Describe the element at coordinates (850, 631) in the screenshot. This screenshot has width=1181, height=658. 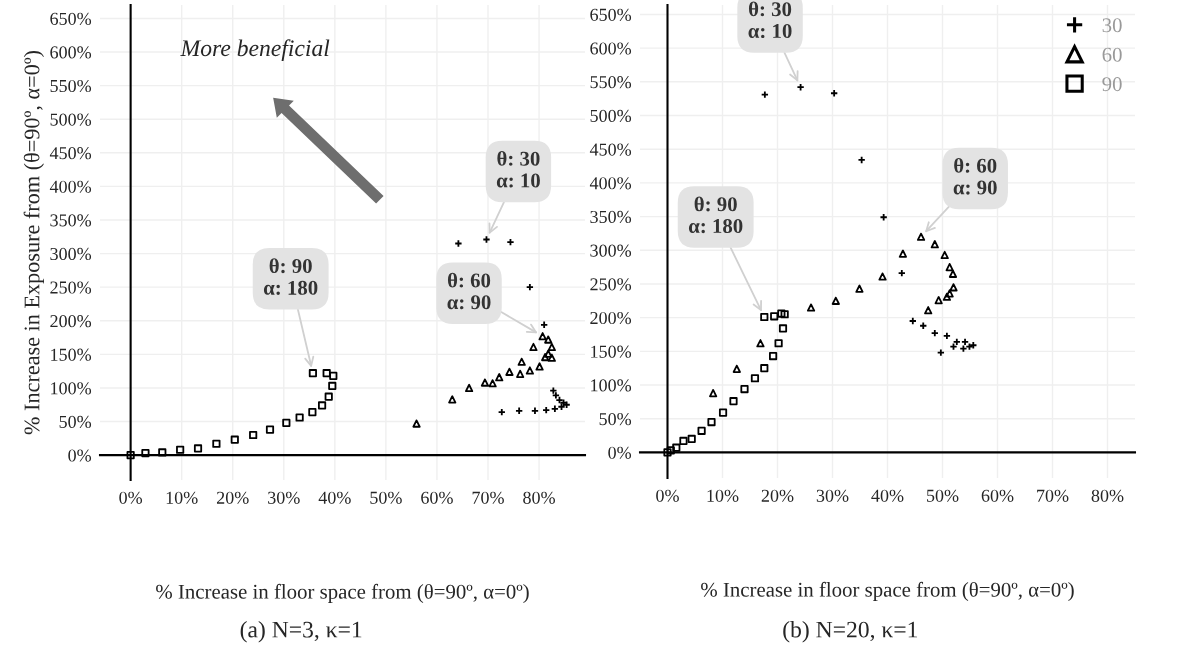
I see `text: (b) N=20, κ=1` at that location.